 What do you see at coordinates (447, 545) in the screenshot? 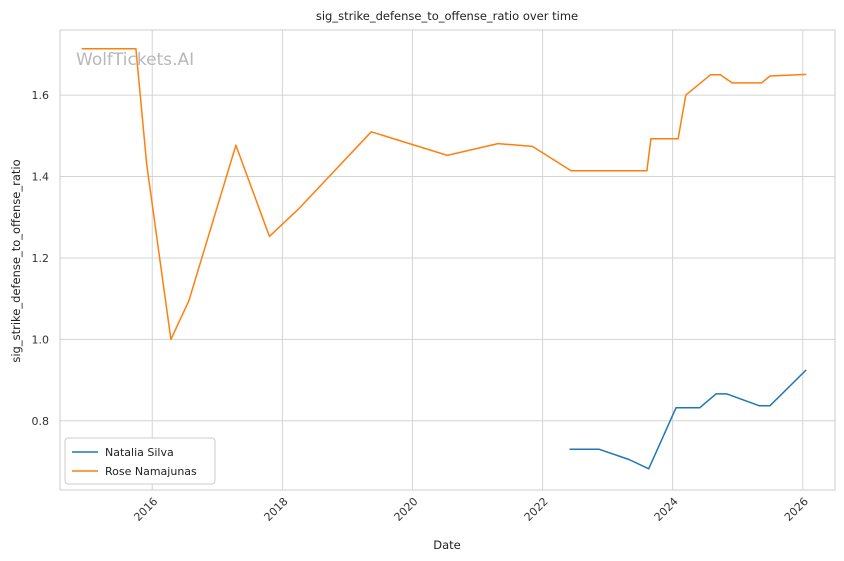
I see `x-axis-label: Date` at bounding box center [447, 545].